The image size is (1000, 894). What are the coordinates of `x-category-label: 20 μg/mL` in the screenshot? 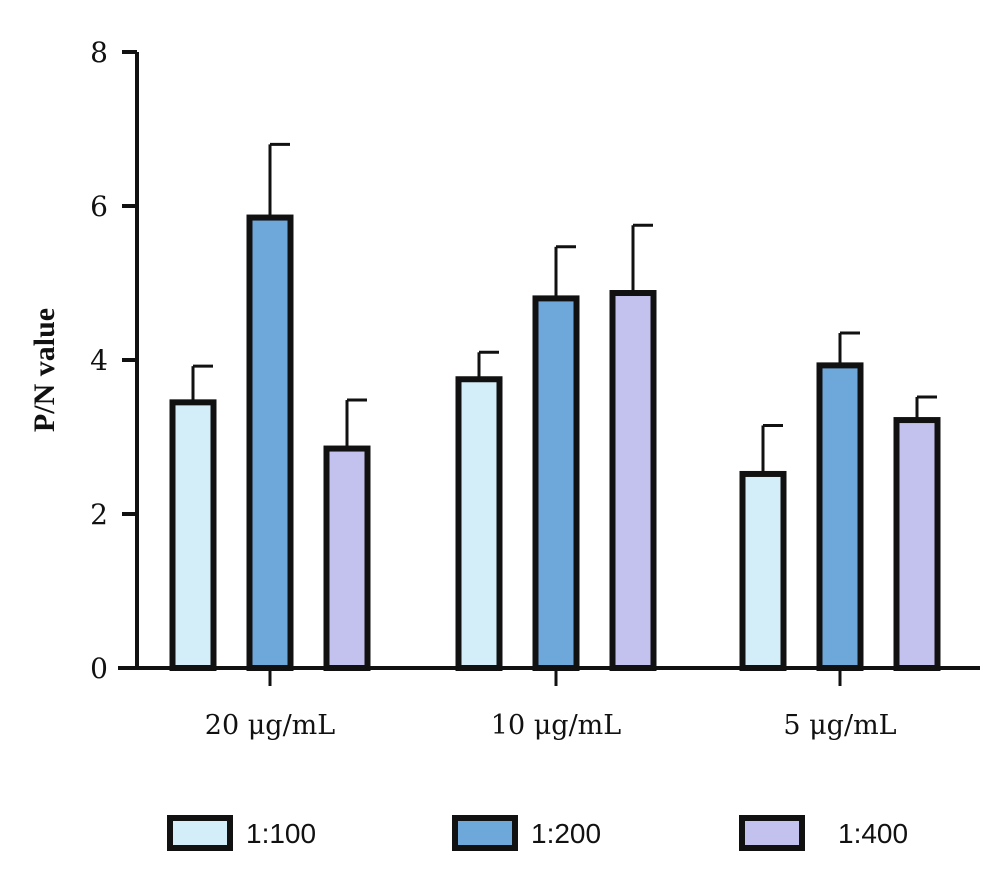 It's located at (270, 725).